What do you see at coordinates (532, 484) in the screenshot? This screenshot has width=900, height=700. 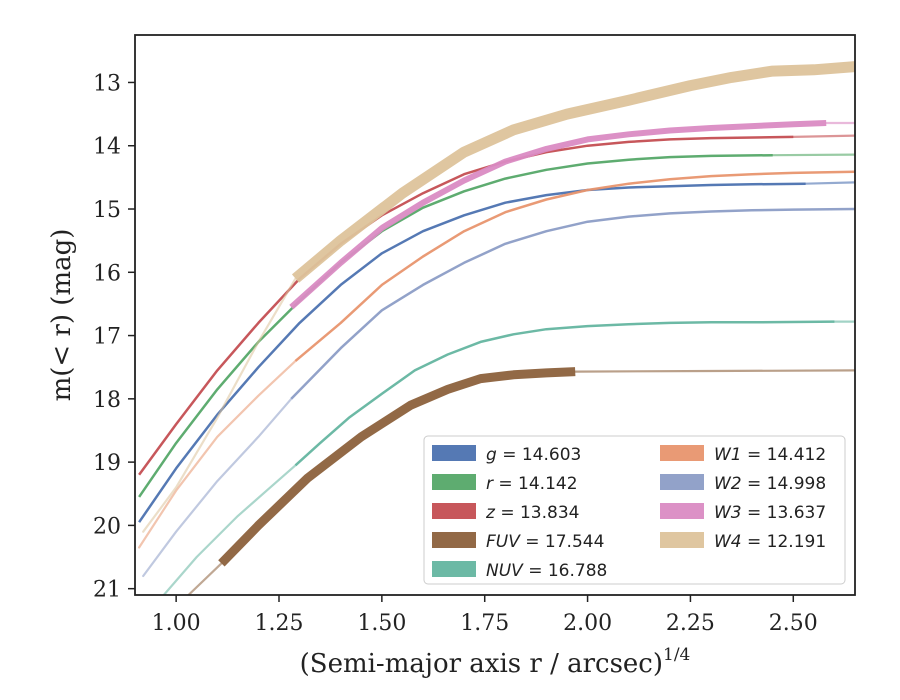 I see `legend-label-r: r = 14.142` at bounding box center [532, 484].